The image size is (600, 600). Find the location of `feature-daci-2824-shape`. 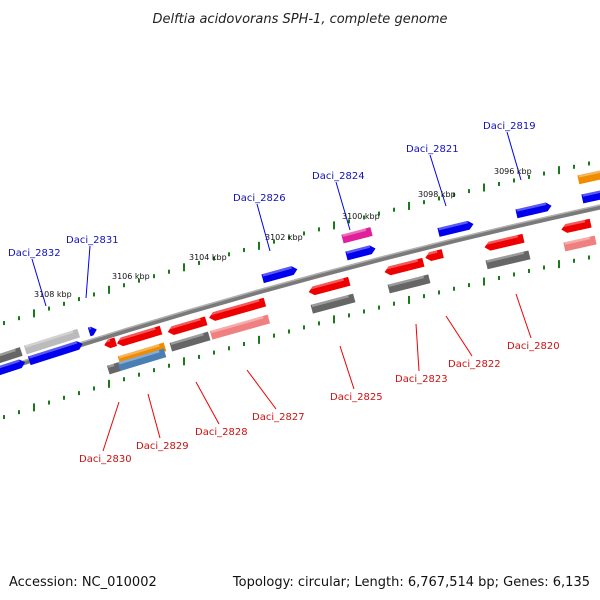

feature-daci-2824-shape is located at coordinates (360, 253).